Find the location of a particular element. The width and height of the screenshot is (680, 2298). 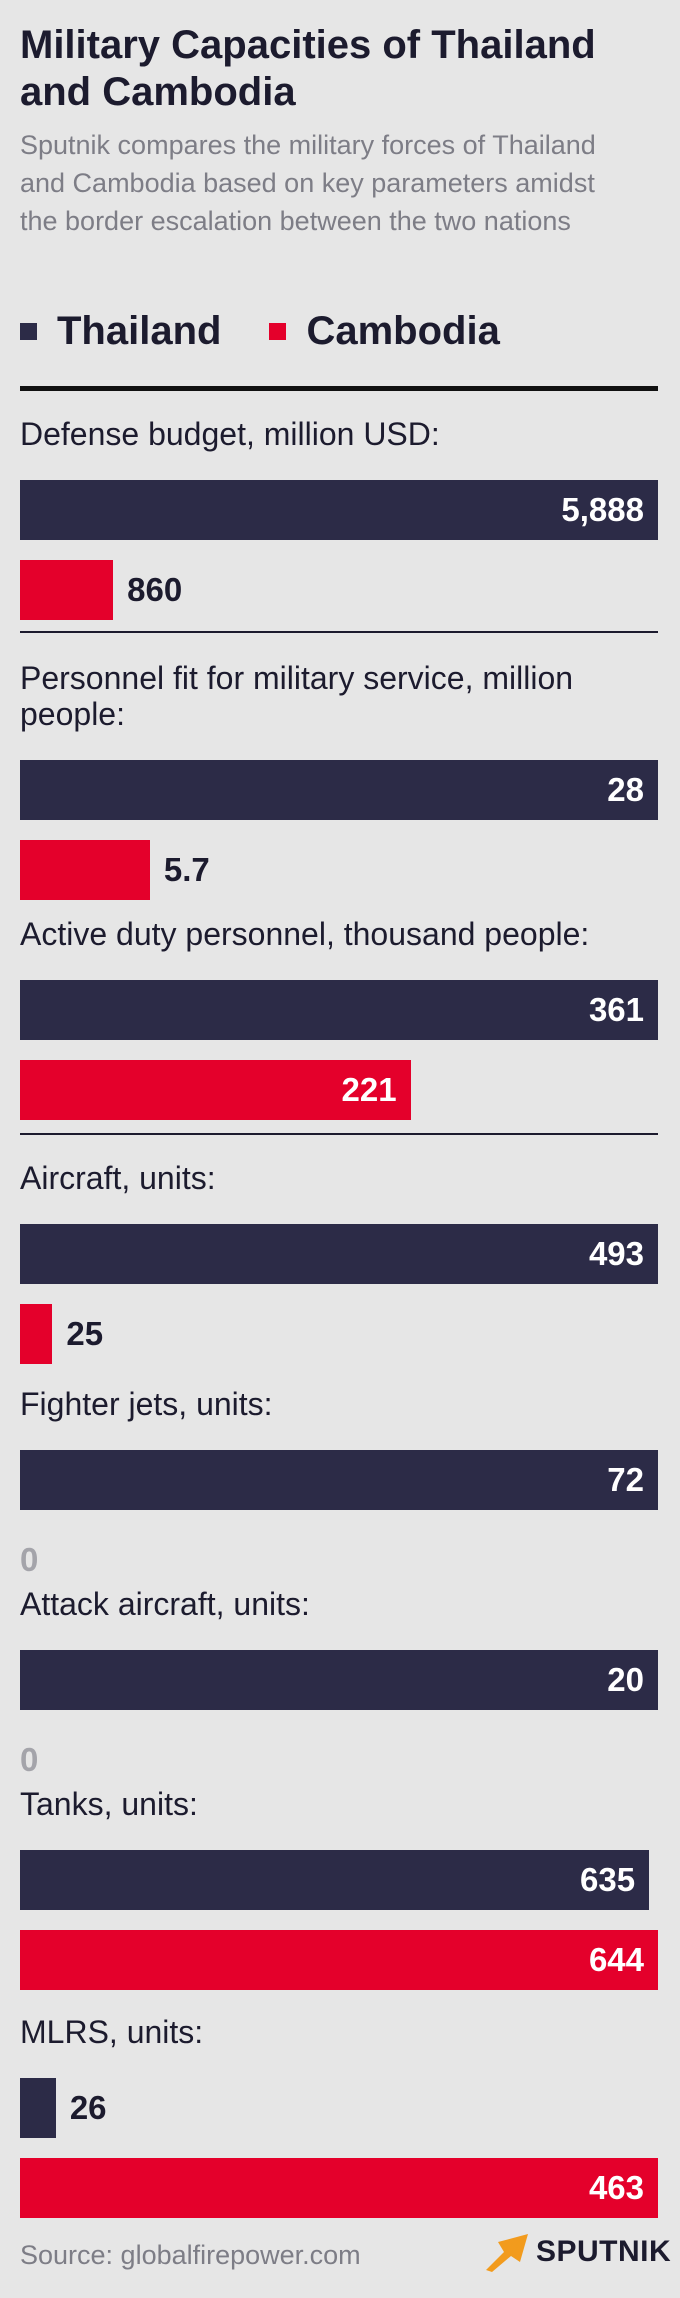

data-label: 26 is located at coordinates (88, 2107).